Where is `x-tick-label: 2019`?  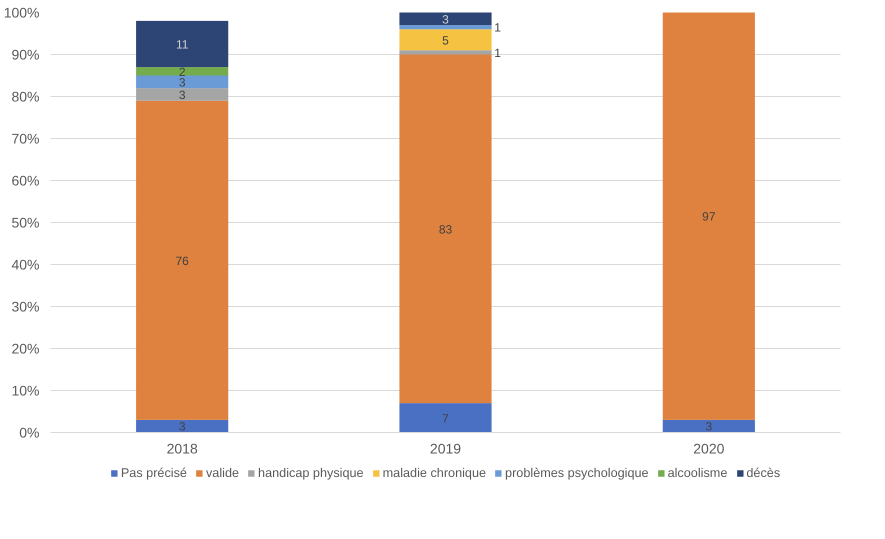 x-tick-label: 2019 is located at coordinates (446, 448).